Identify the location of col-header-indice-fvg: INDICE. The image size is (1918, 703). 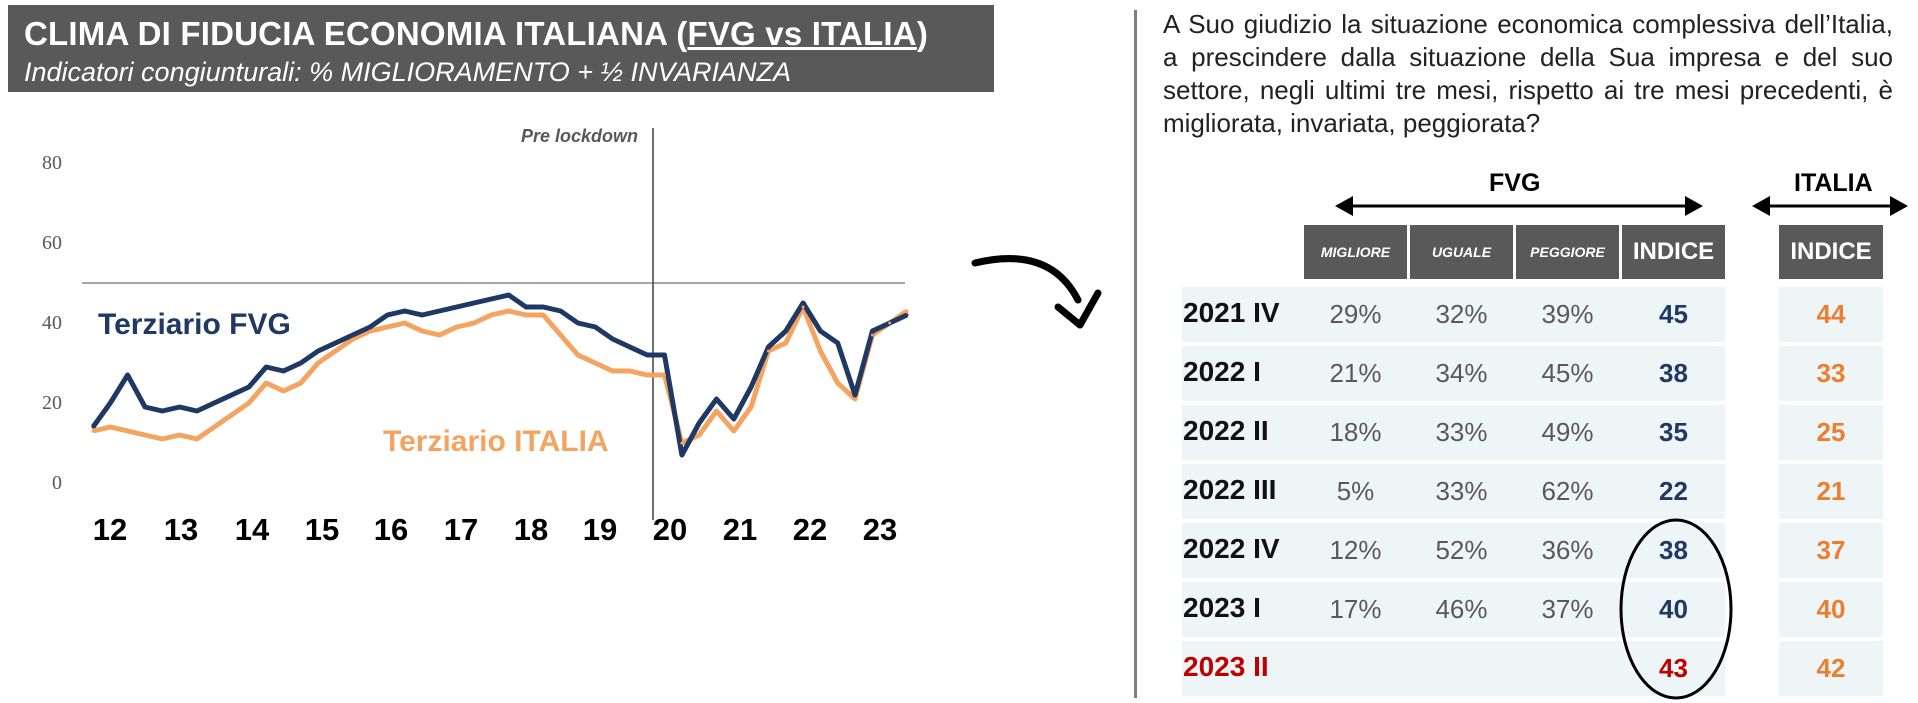
(1673, 252).